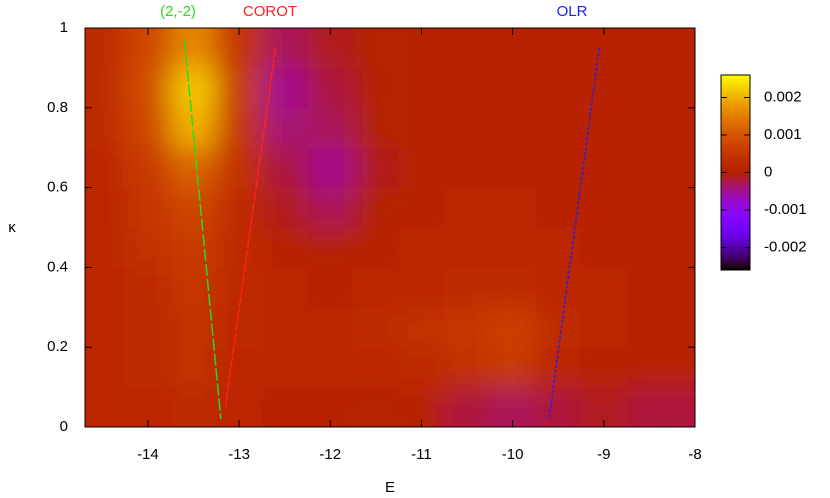  What do you see at coordinates (390, 487) in the screenshot?
I see `x-axis-label: E` at bounding box center [390, 487].